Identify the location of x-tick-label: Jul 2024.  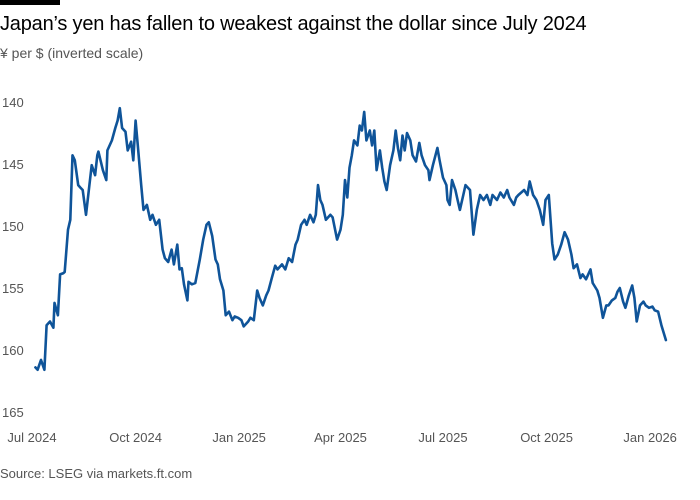
(31, 437).